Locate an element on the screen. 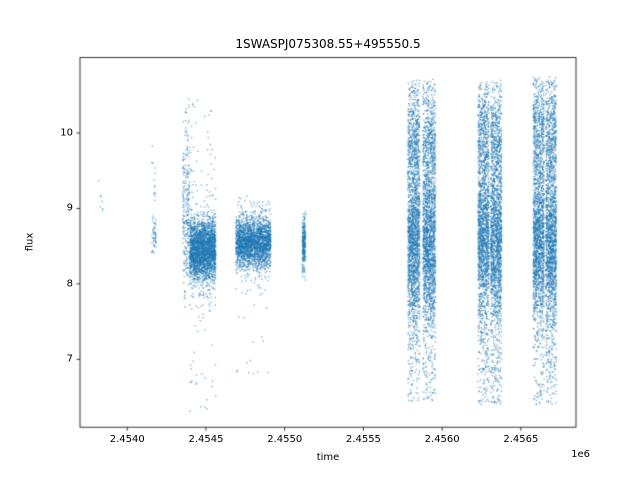 Image resolution: width=640 pixels, height=480 pixels. x-tick-label: 2.4560 is located at coordinates (442, 440).